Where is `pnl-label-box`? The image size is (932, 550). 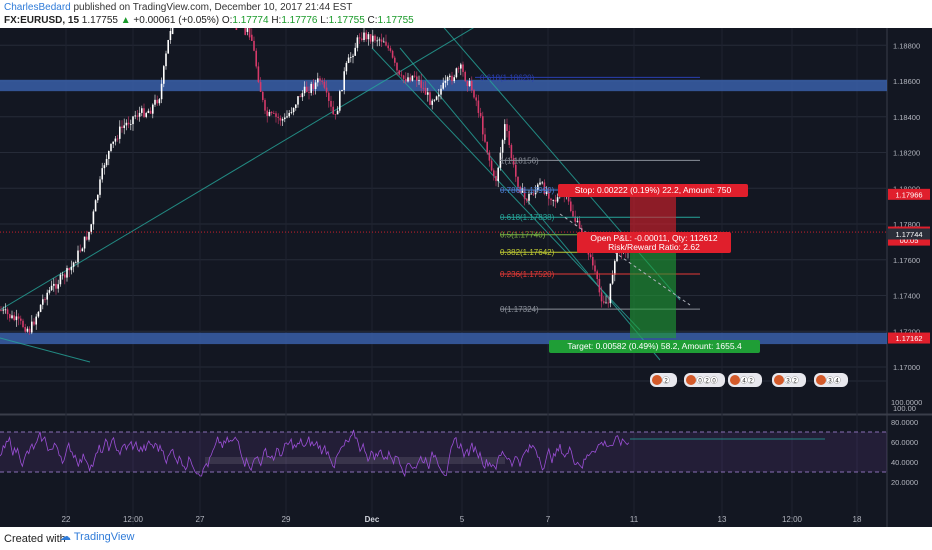
pnl-label-box is located at coordinates (654, 242).